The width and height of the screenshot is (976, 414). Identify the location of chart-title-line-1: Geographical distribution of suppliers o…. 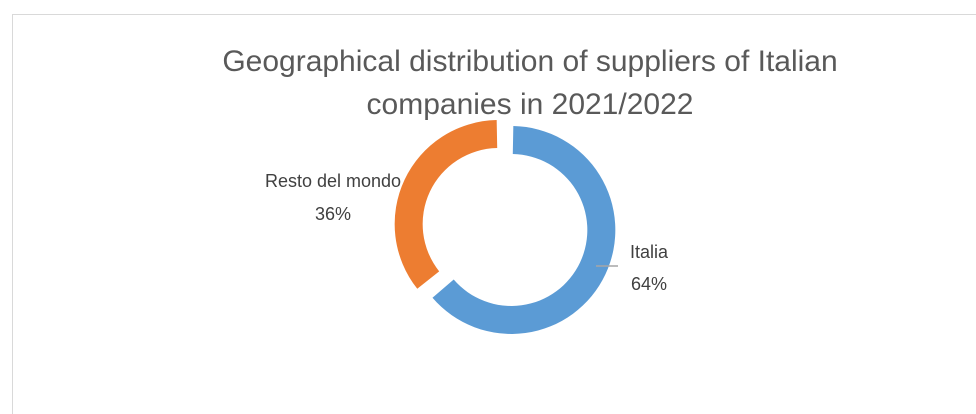
(530, 61).